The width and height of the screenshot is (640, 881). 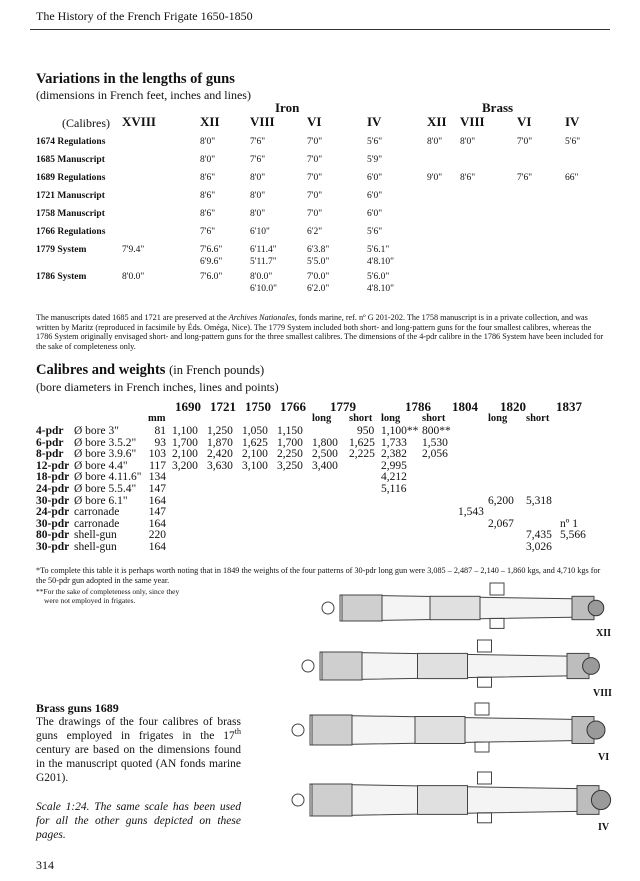 I want to click on table-cell: 8'0.0", so click(x=261, y=277).